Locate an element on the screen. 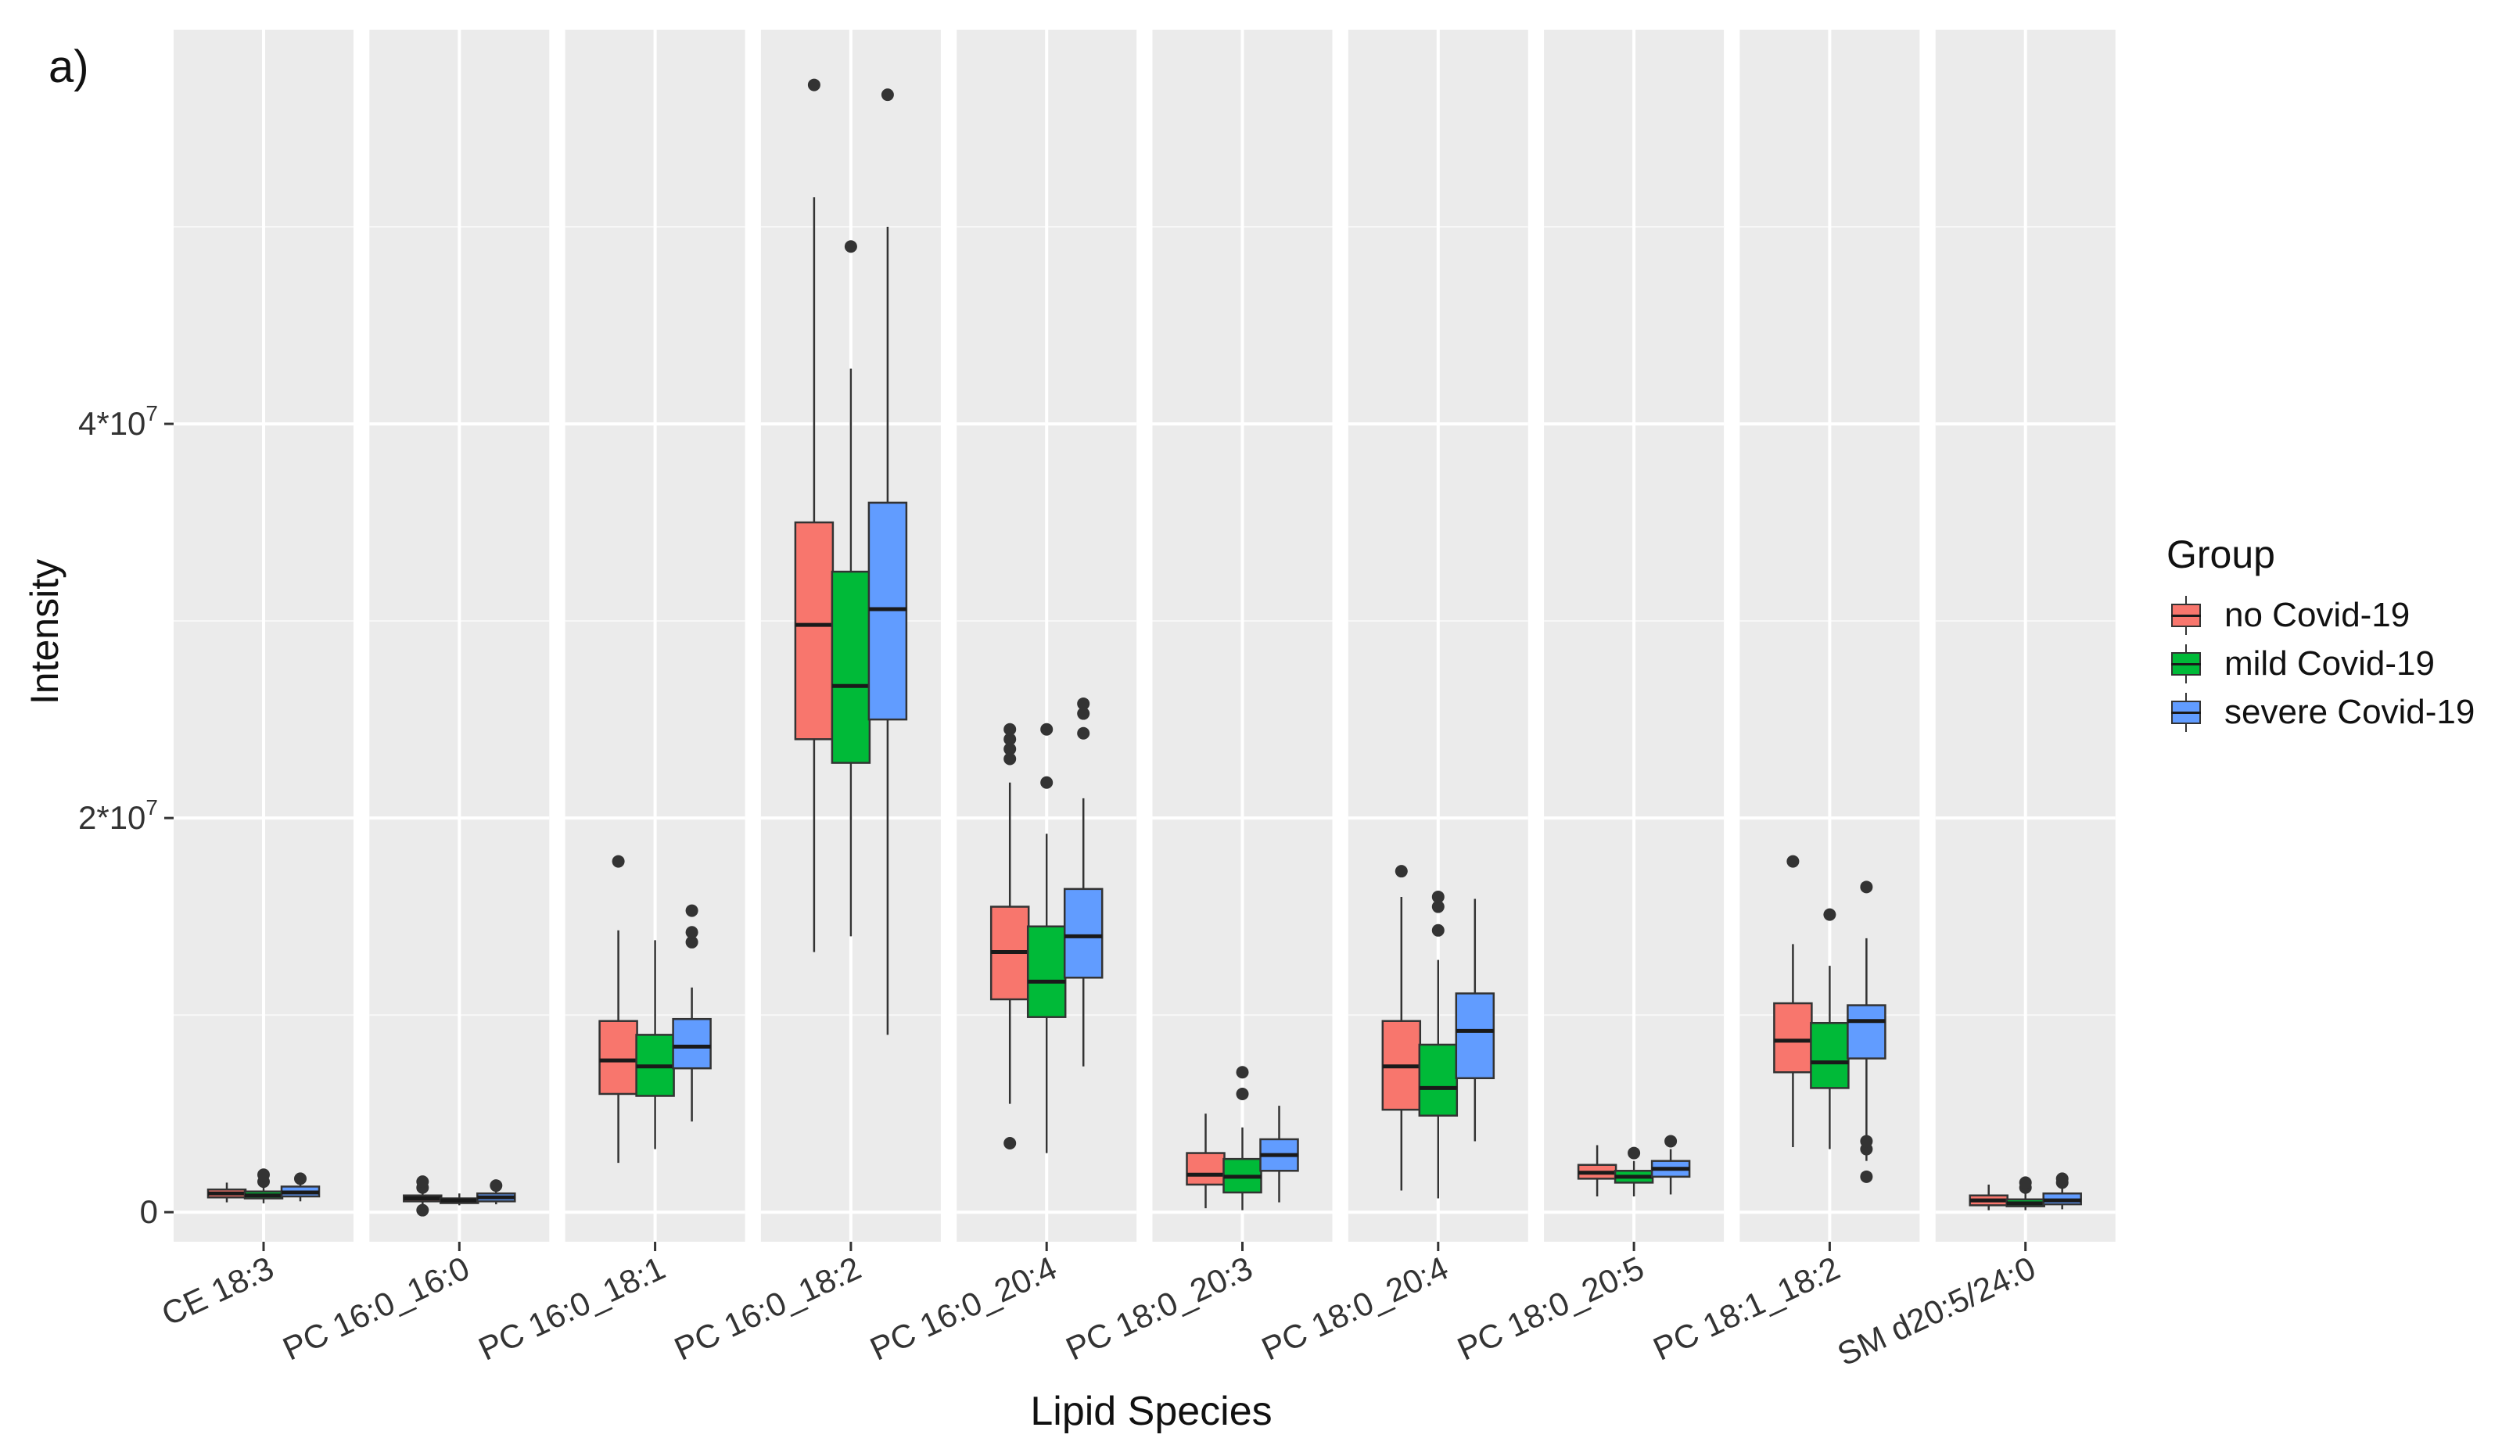 The width and height of the screenshot is (2520, 1456). panel-label: a) is located at coordinates (68, 66).